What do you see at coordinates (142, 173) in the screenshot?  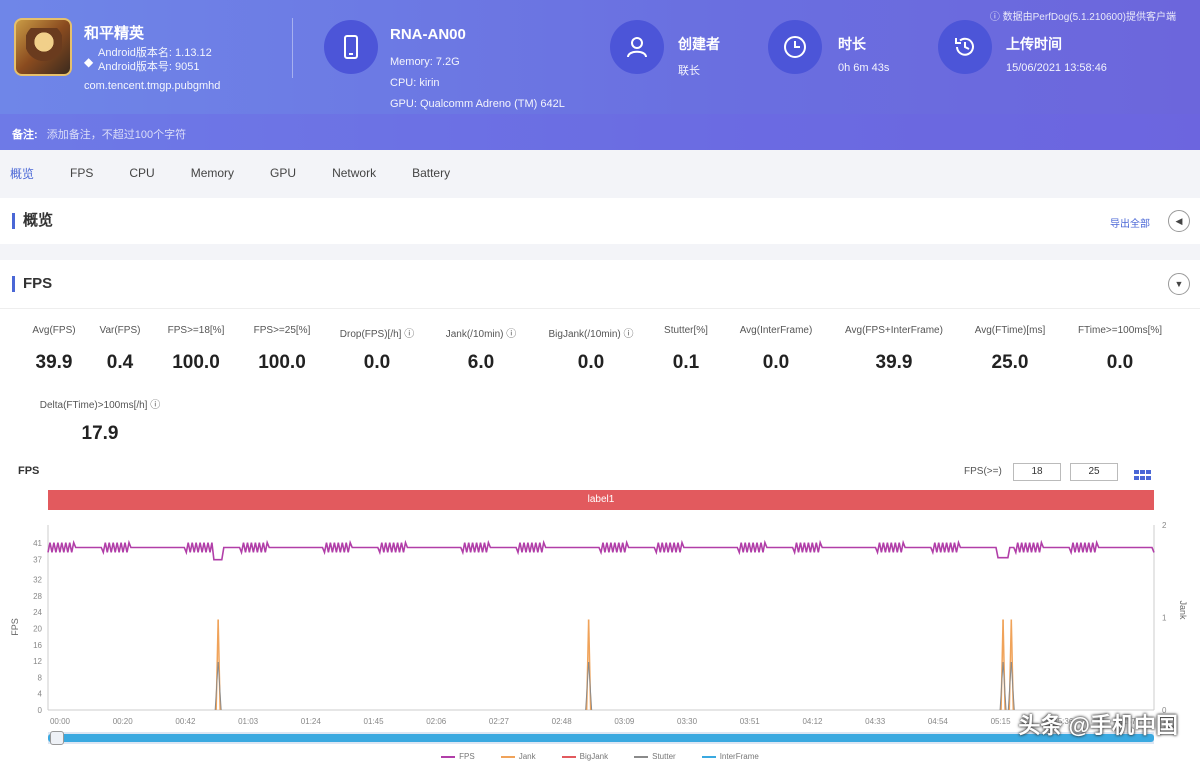 I see `tab-cpu: CPU` at bounding box center [142, 173].